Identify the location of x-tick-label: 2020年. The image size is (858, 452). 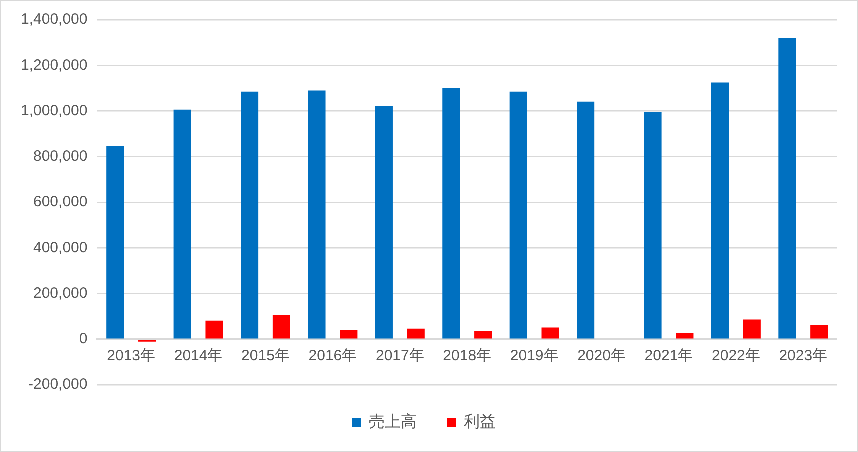
(602, 356).